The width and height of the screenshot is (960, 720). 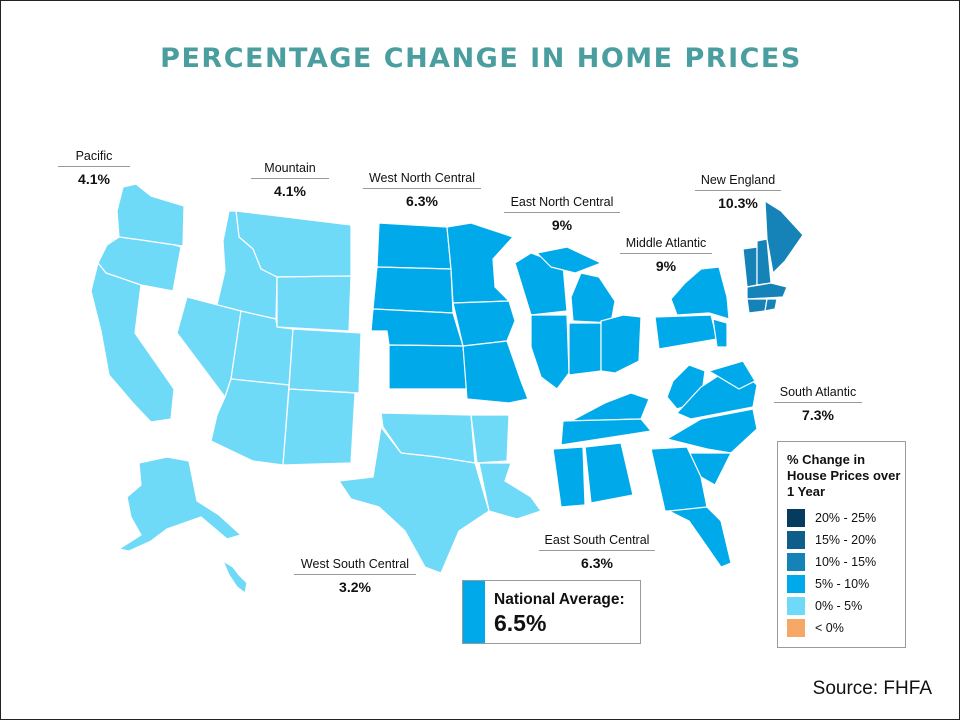 I want to click on state-kansas, so click(x=428, y=367).